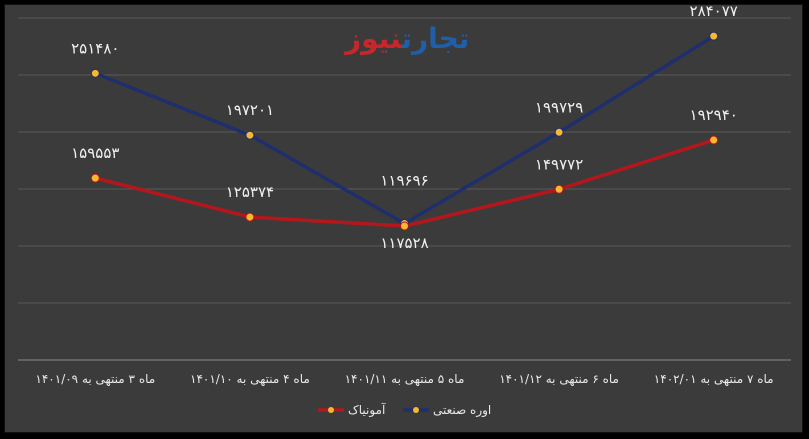 The image size is (809, 439). Describe the element at coordinates (404, 243) in the screenshot. I see `data-label: ۱۱۷۵۲۸` at that location.